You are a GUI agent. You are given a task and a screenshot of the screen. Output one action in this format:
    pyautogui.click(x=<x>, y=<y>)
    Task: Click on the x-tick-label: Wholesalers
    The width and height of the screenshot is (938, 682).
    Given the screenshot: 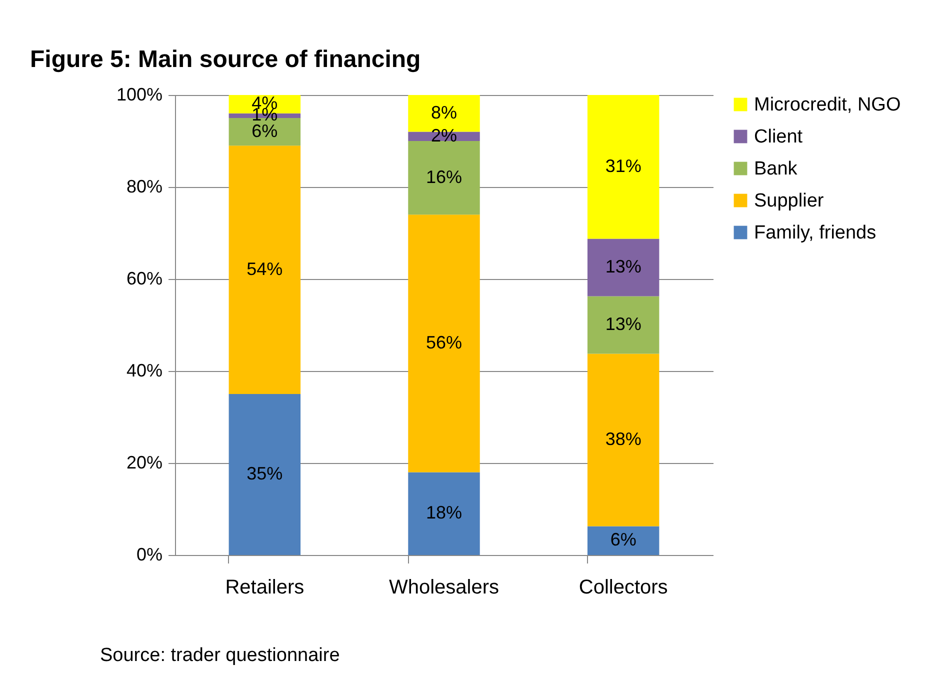 What is the action you would take?
    pyautogui.click(x=444, y=587)
    